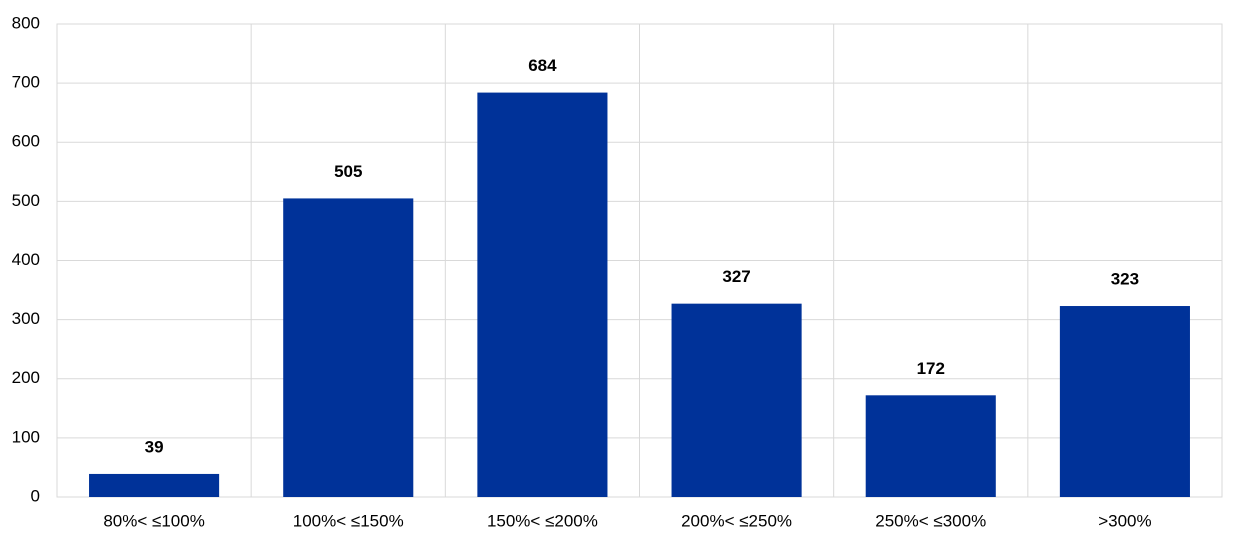  I want to click on value-label: 39, so click(154, 446).